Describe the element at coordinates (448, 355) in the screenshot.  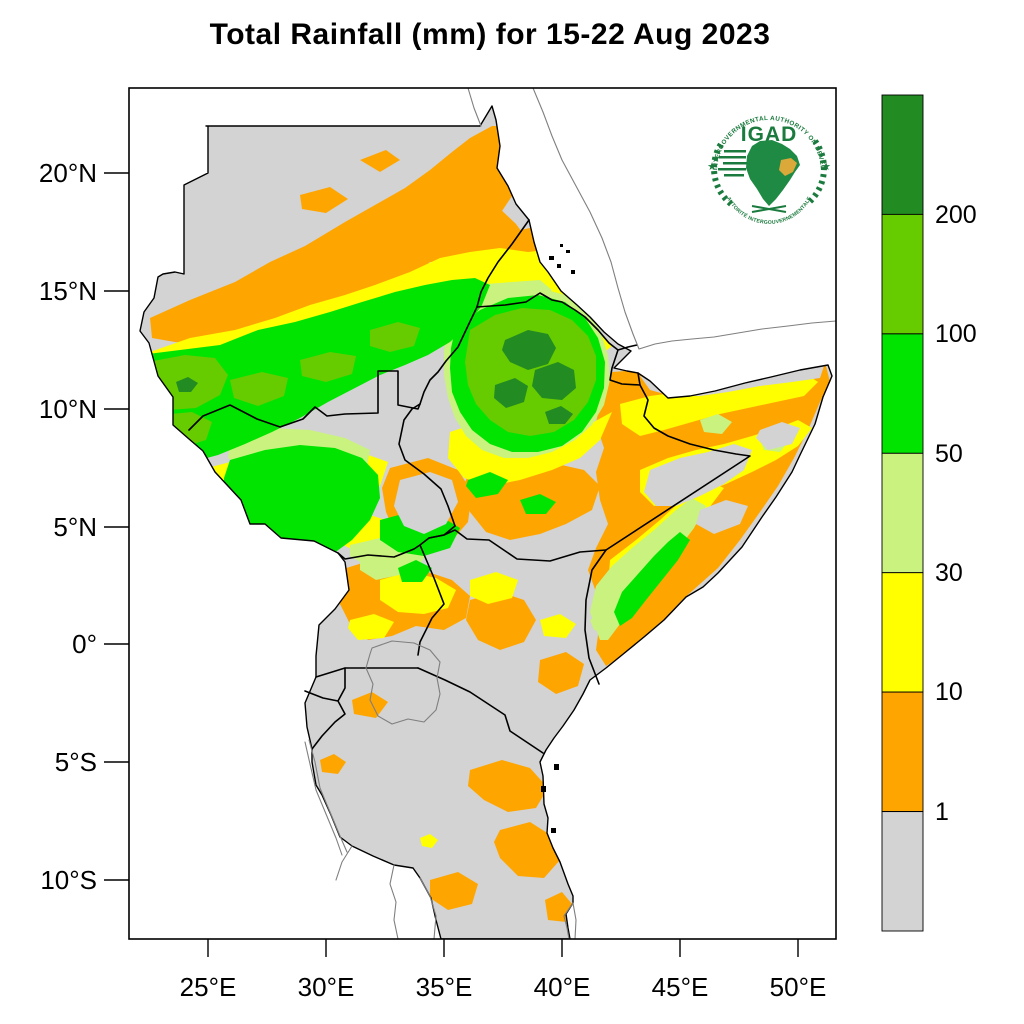
I see `border-sudan-ethiopia` at that location.